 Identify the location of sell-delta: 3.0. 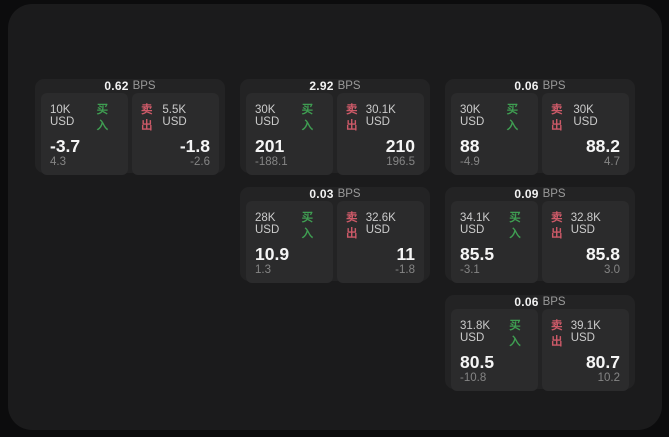
(612, 270).